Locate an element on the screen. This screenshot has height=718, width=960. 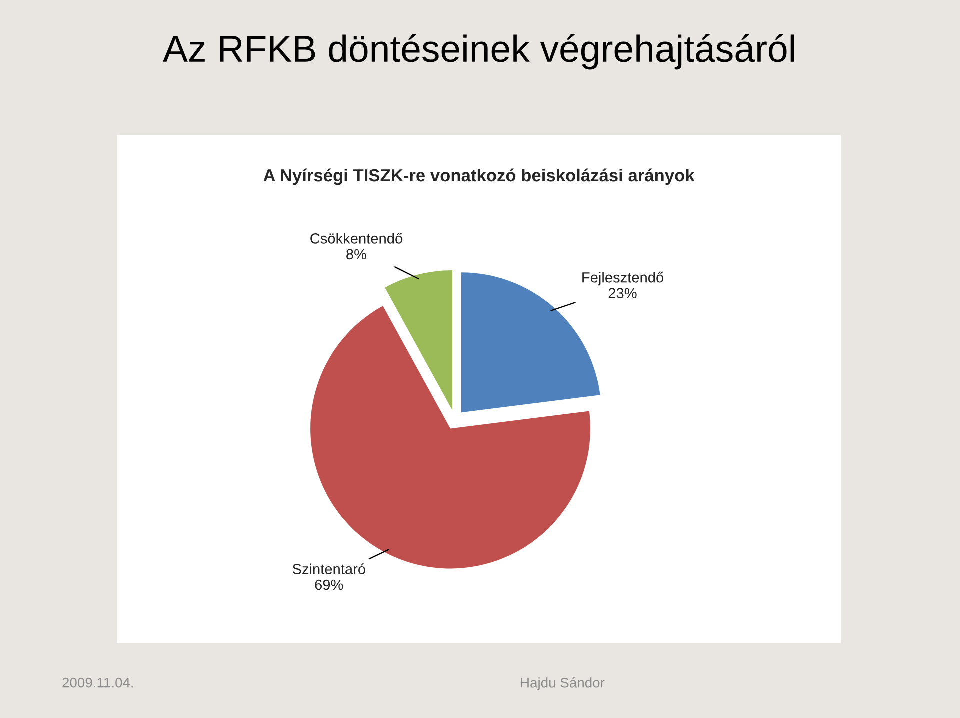
text: Hajdu Sándor is located at coordinates (563, 684).